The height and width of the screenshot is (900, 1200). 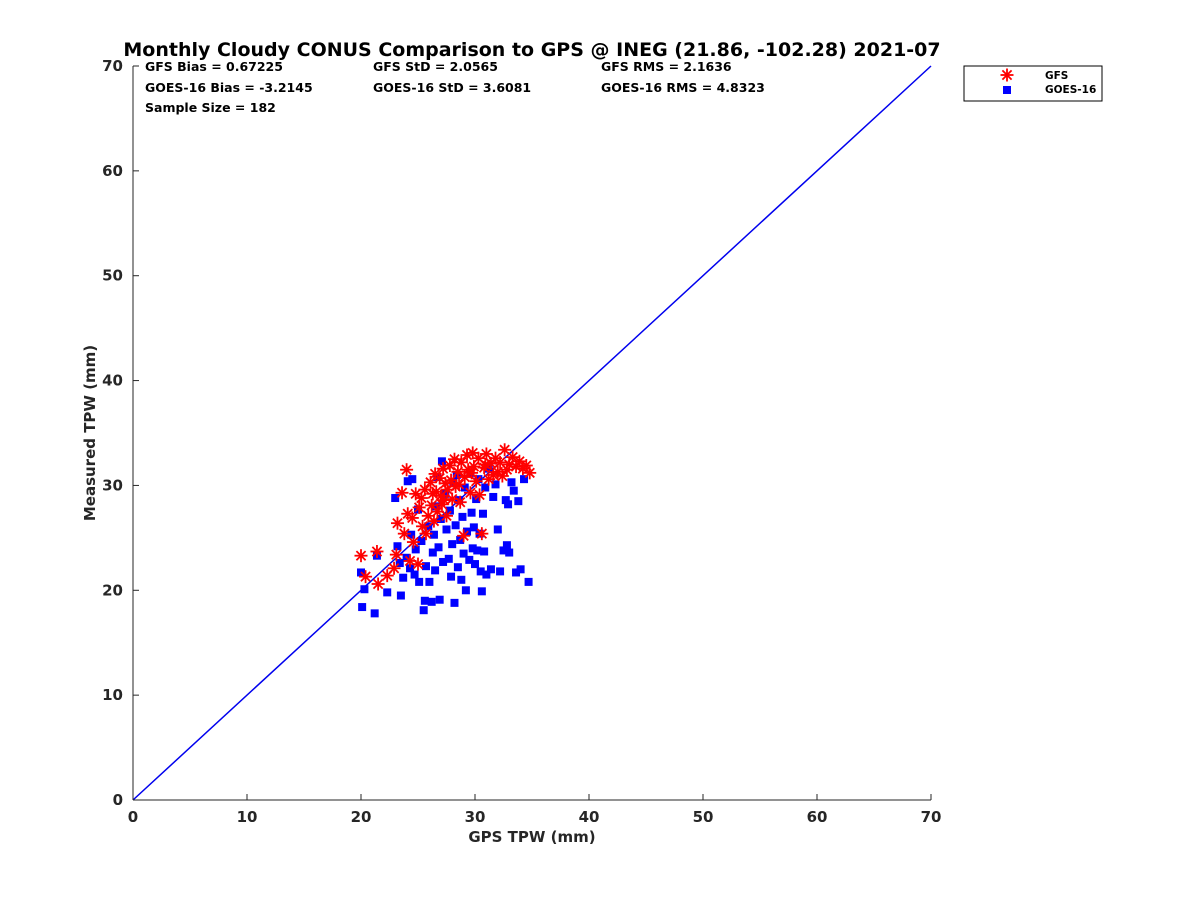 What do you see at coordinates (535, 810) in the screenshot?
I see `x-ticks: 0 10 20 30 40 50 60 70` at bounding box center [535, 810].